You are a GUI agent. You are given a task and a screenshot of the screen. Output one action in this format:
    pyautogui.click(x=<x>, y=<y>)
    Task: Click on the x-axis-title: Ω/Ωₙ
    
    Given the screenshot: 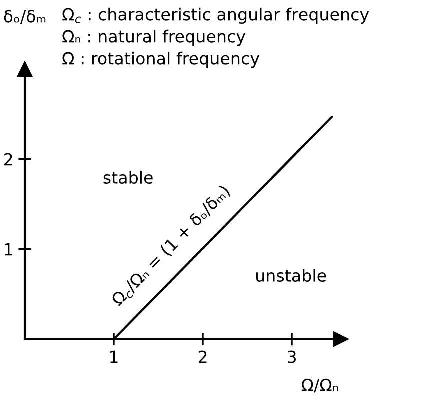 What is the action you would take?
    pyautogui.click(x=320, y=385)
    